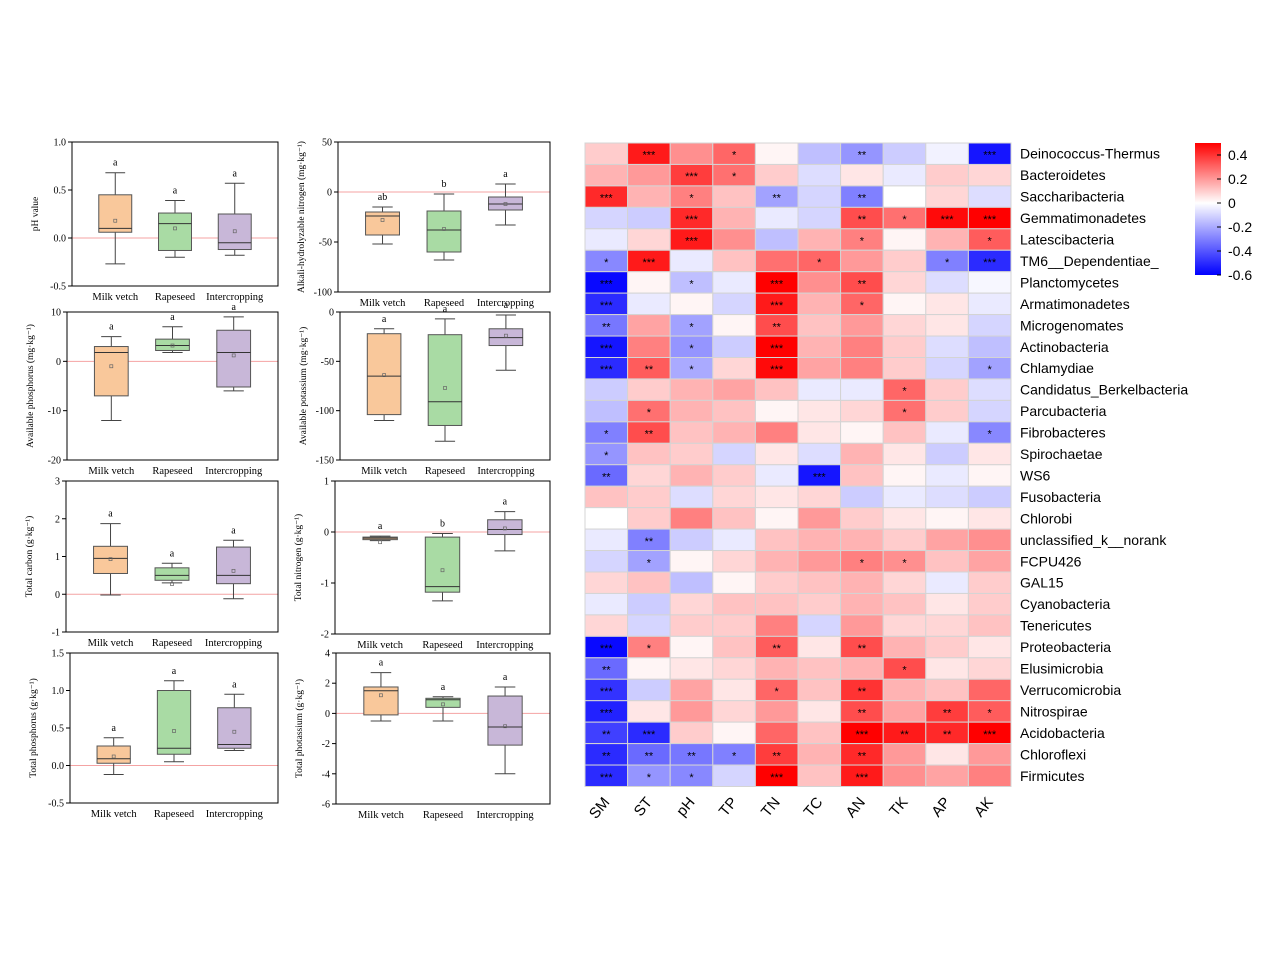  I want to click on row-label: Deinococcus-Thermus, so click(1090, 154).